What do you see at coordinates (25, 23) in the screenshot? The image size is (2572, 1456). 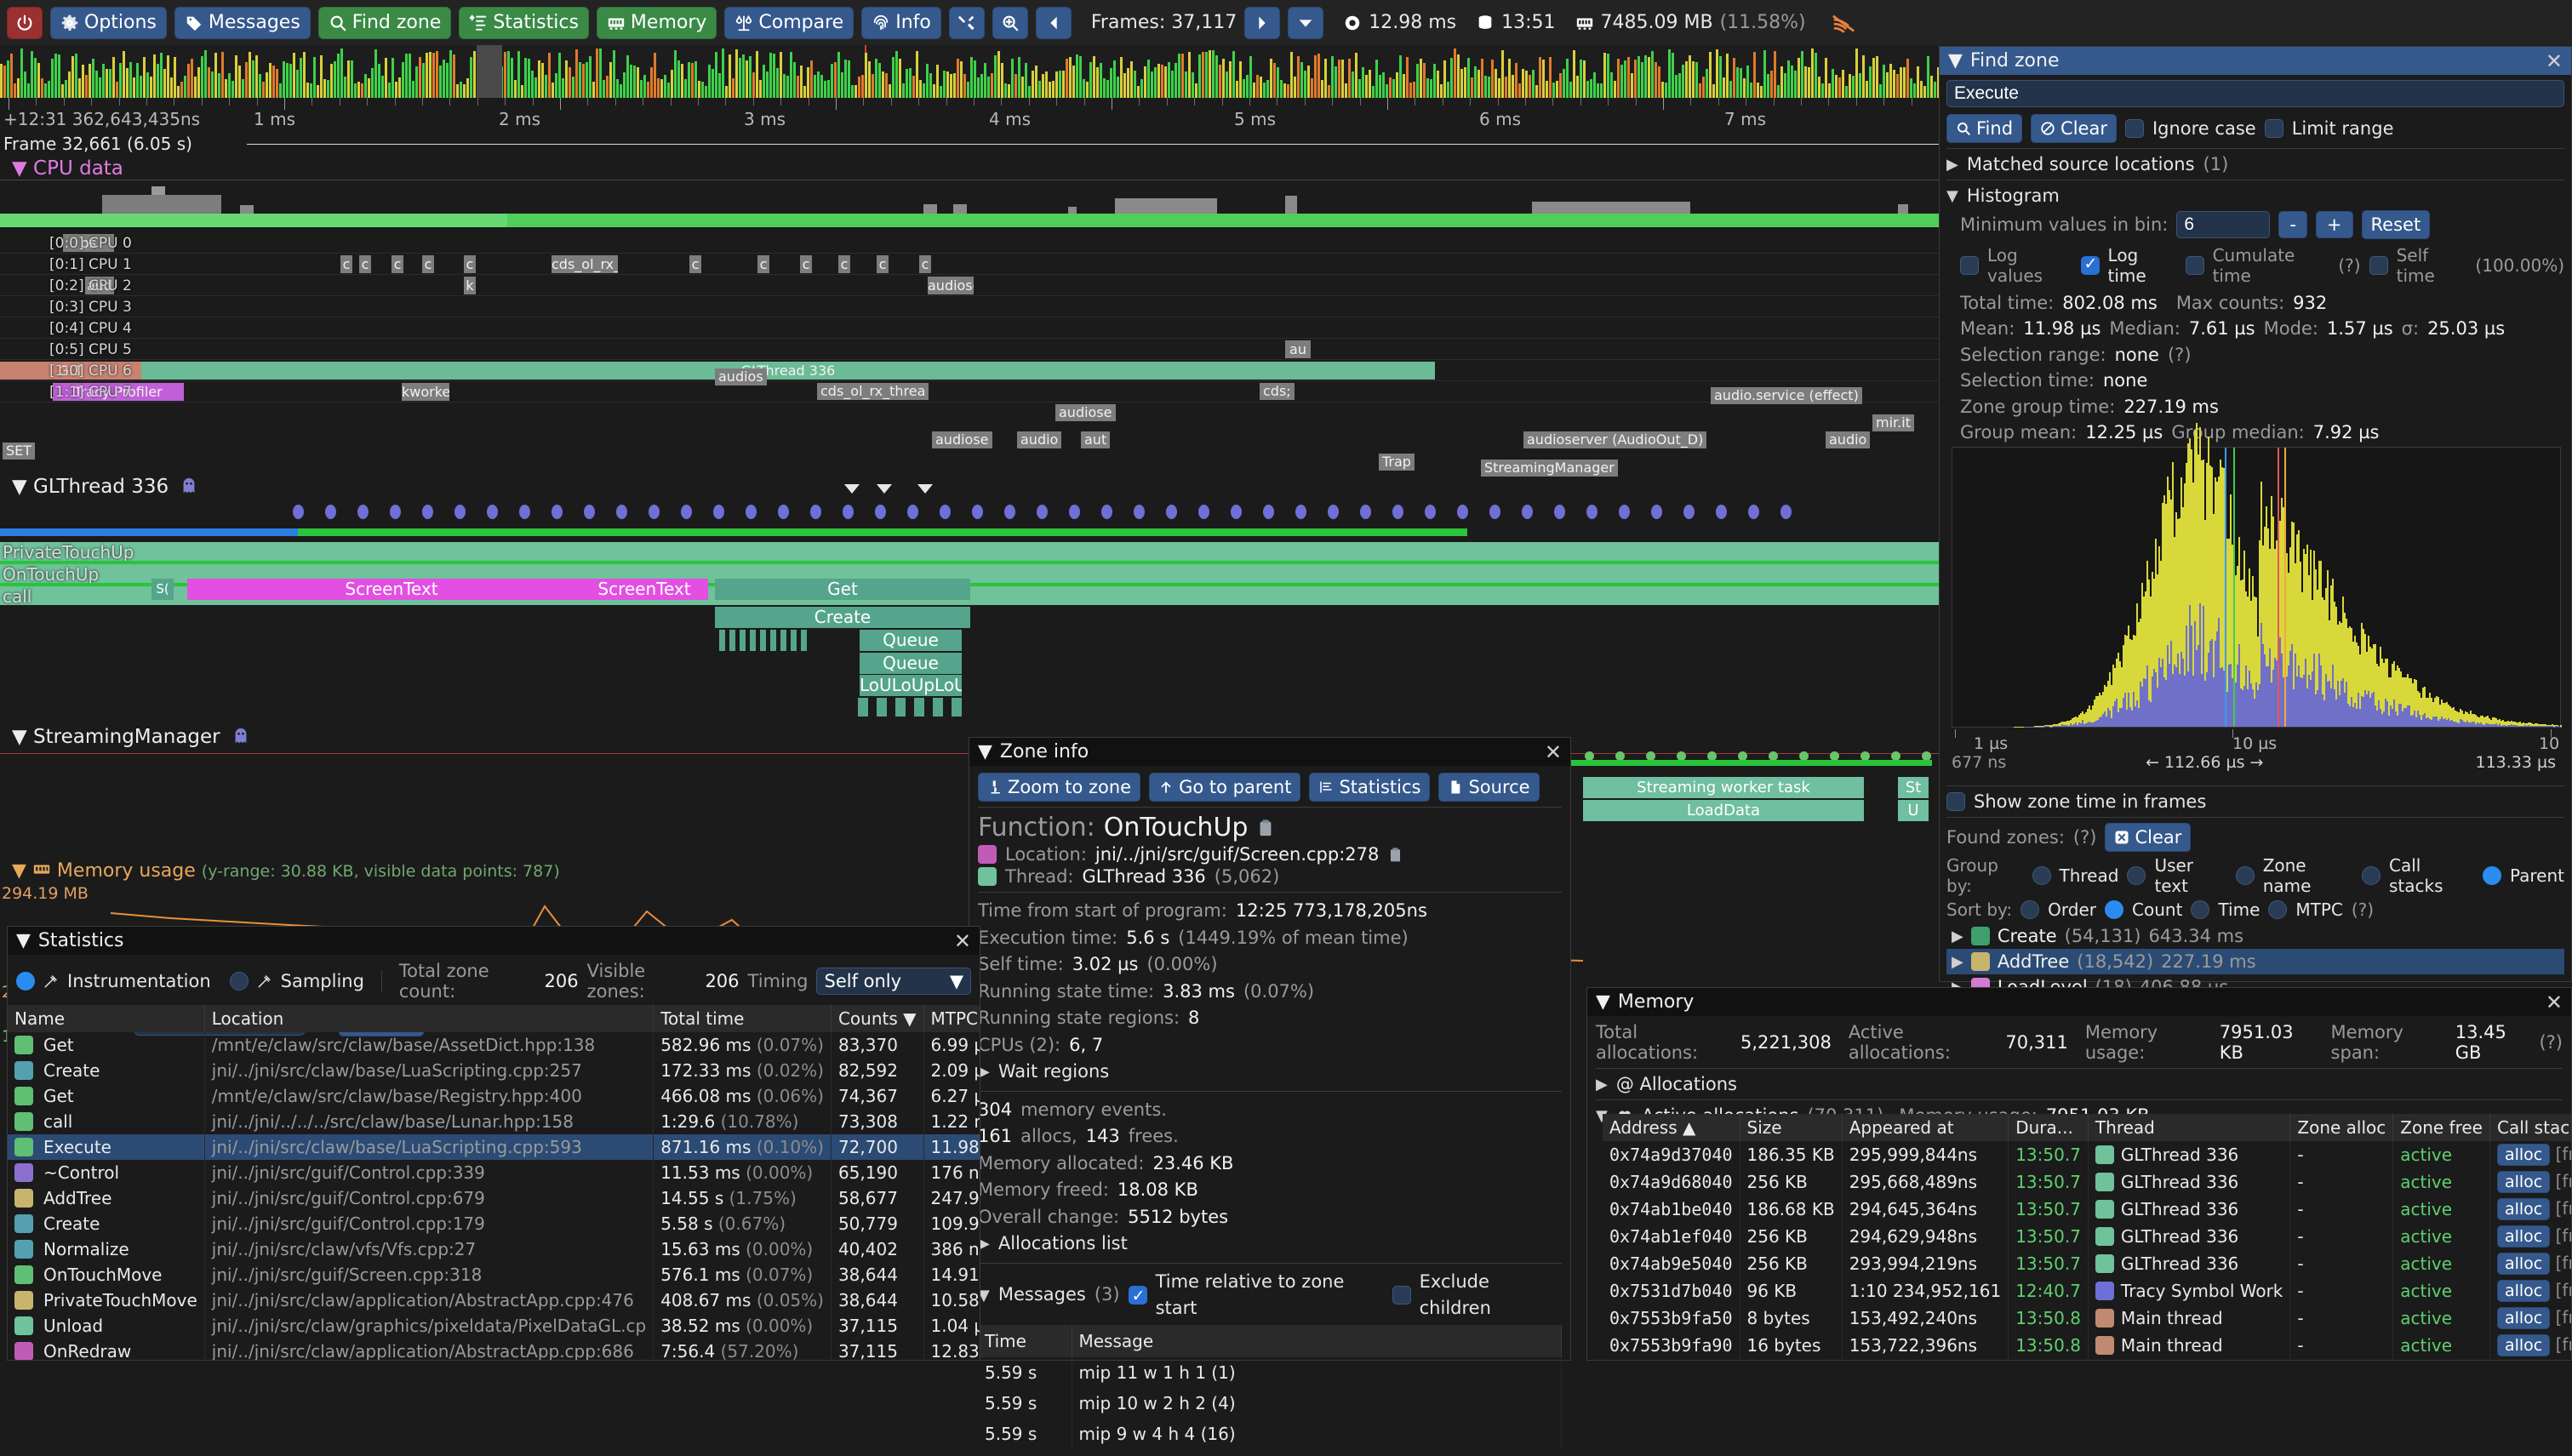 I see `power-button` at bounding box center [25, 23].